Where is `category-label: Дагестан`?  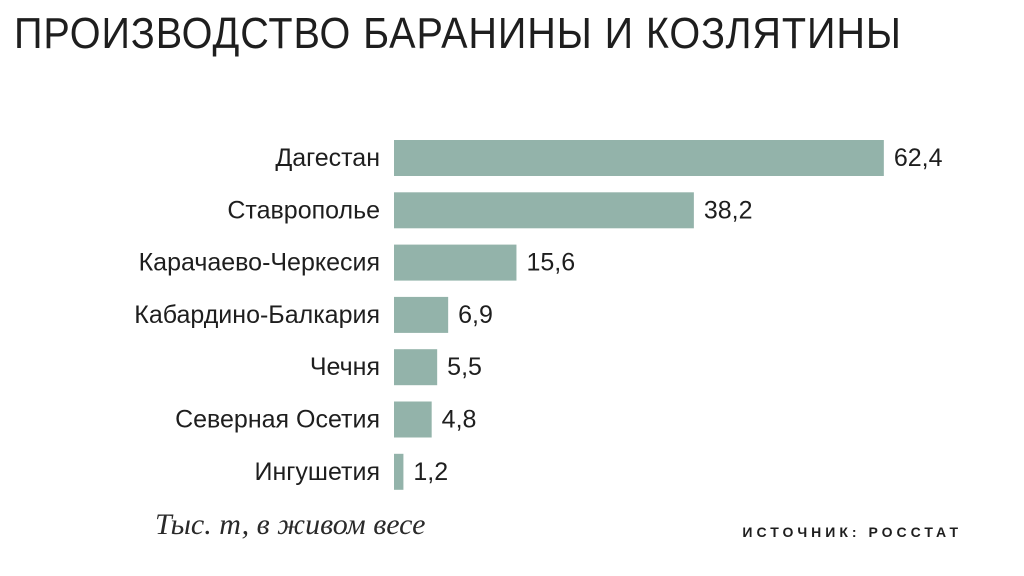
category-label: Дагестан is located at coordinates (327, 158).